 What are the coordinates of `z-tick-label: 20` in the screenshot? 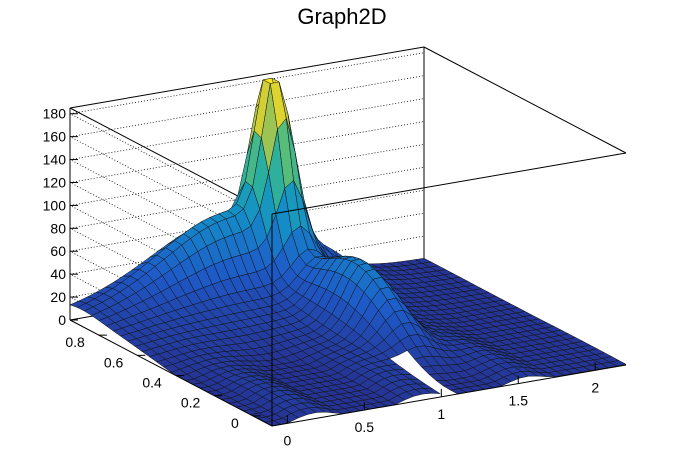 It's located at (58, 297).